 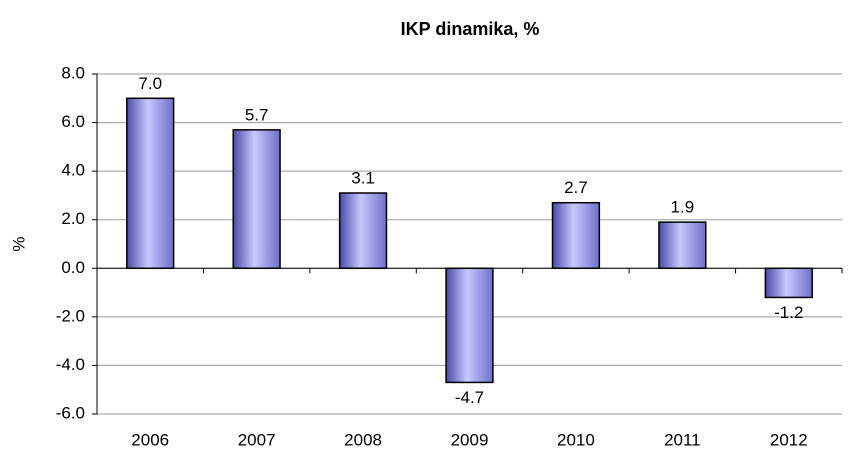 I want to click on x-tick-label: 2011, so click(x=682, y=439).